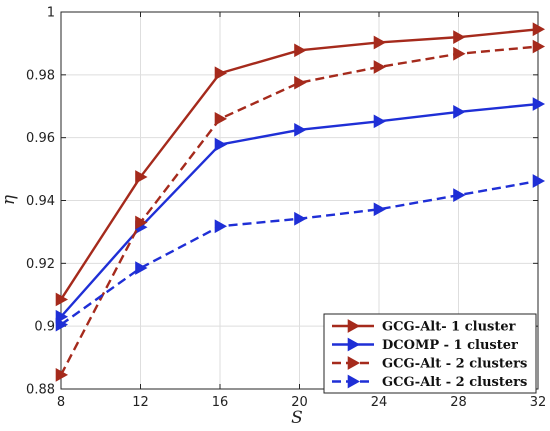 The image size is (550, 431). What do you see at coordinates (9, 199) in the screenshot?
I see `y-axis-label: η` at bounding box center [9, 199].